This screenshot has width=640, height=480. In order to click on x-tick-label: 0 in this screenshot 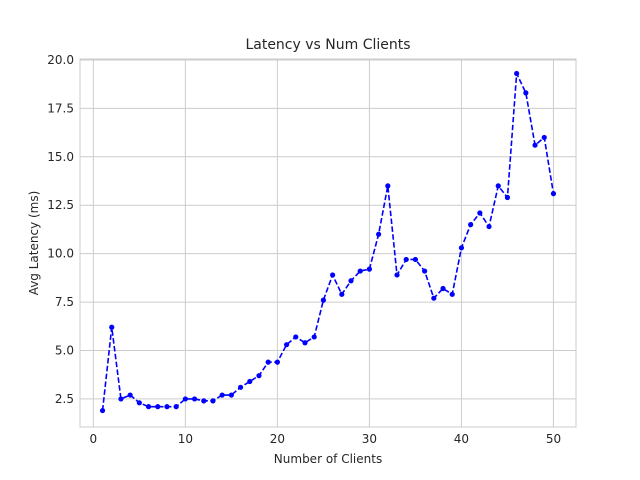, I will do `click(94, 439)`.